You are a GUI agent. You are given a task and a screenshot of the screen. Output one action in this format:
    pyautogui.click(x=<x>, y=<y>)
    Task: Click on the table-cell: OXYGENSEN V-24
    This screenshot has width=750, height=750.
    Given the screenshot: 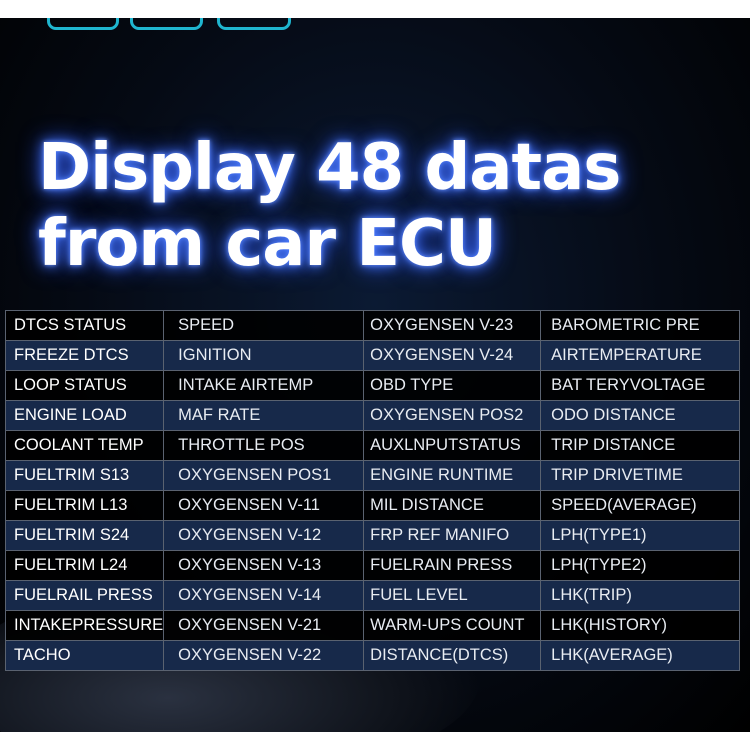 What is the action you would take?
    pyautogui.click(x=452, y=355)
    